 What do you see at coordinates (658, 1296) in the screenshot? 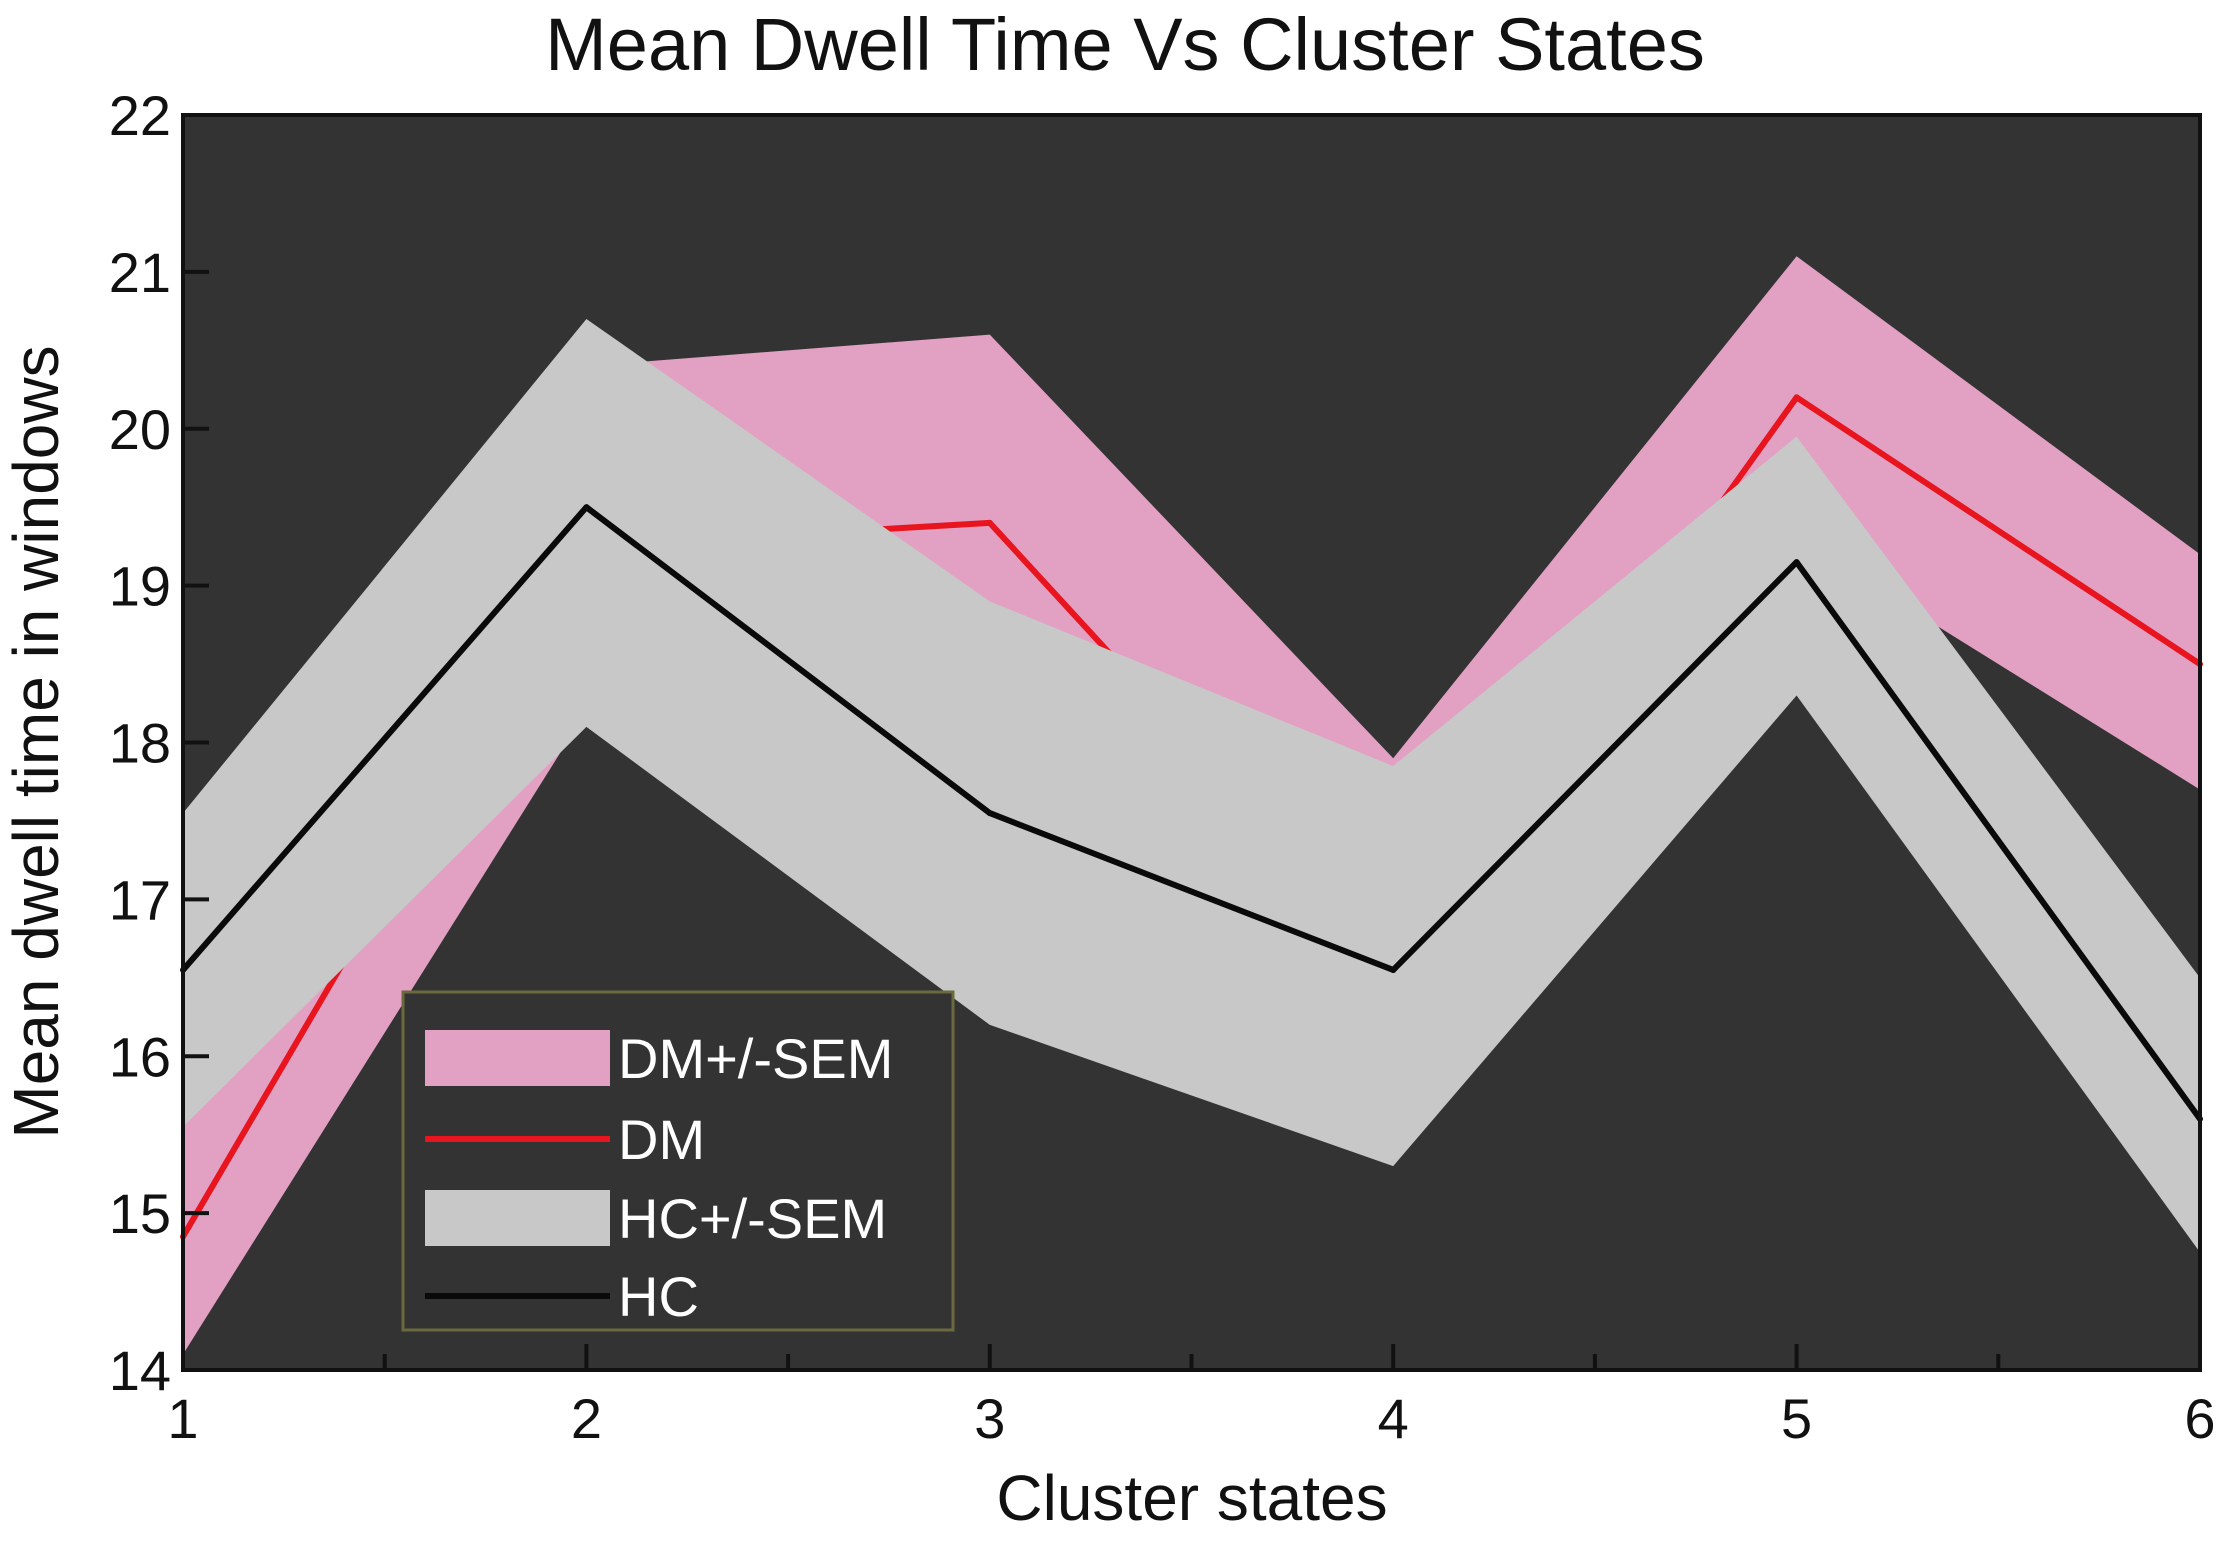
I see `legend-label: HC` at bounding box center [658, 1296].